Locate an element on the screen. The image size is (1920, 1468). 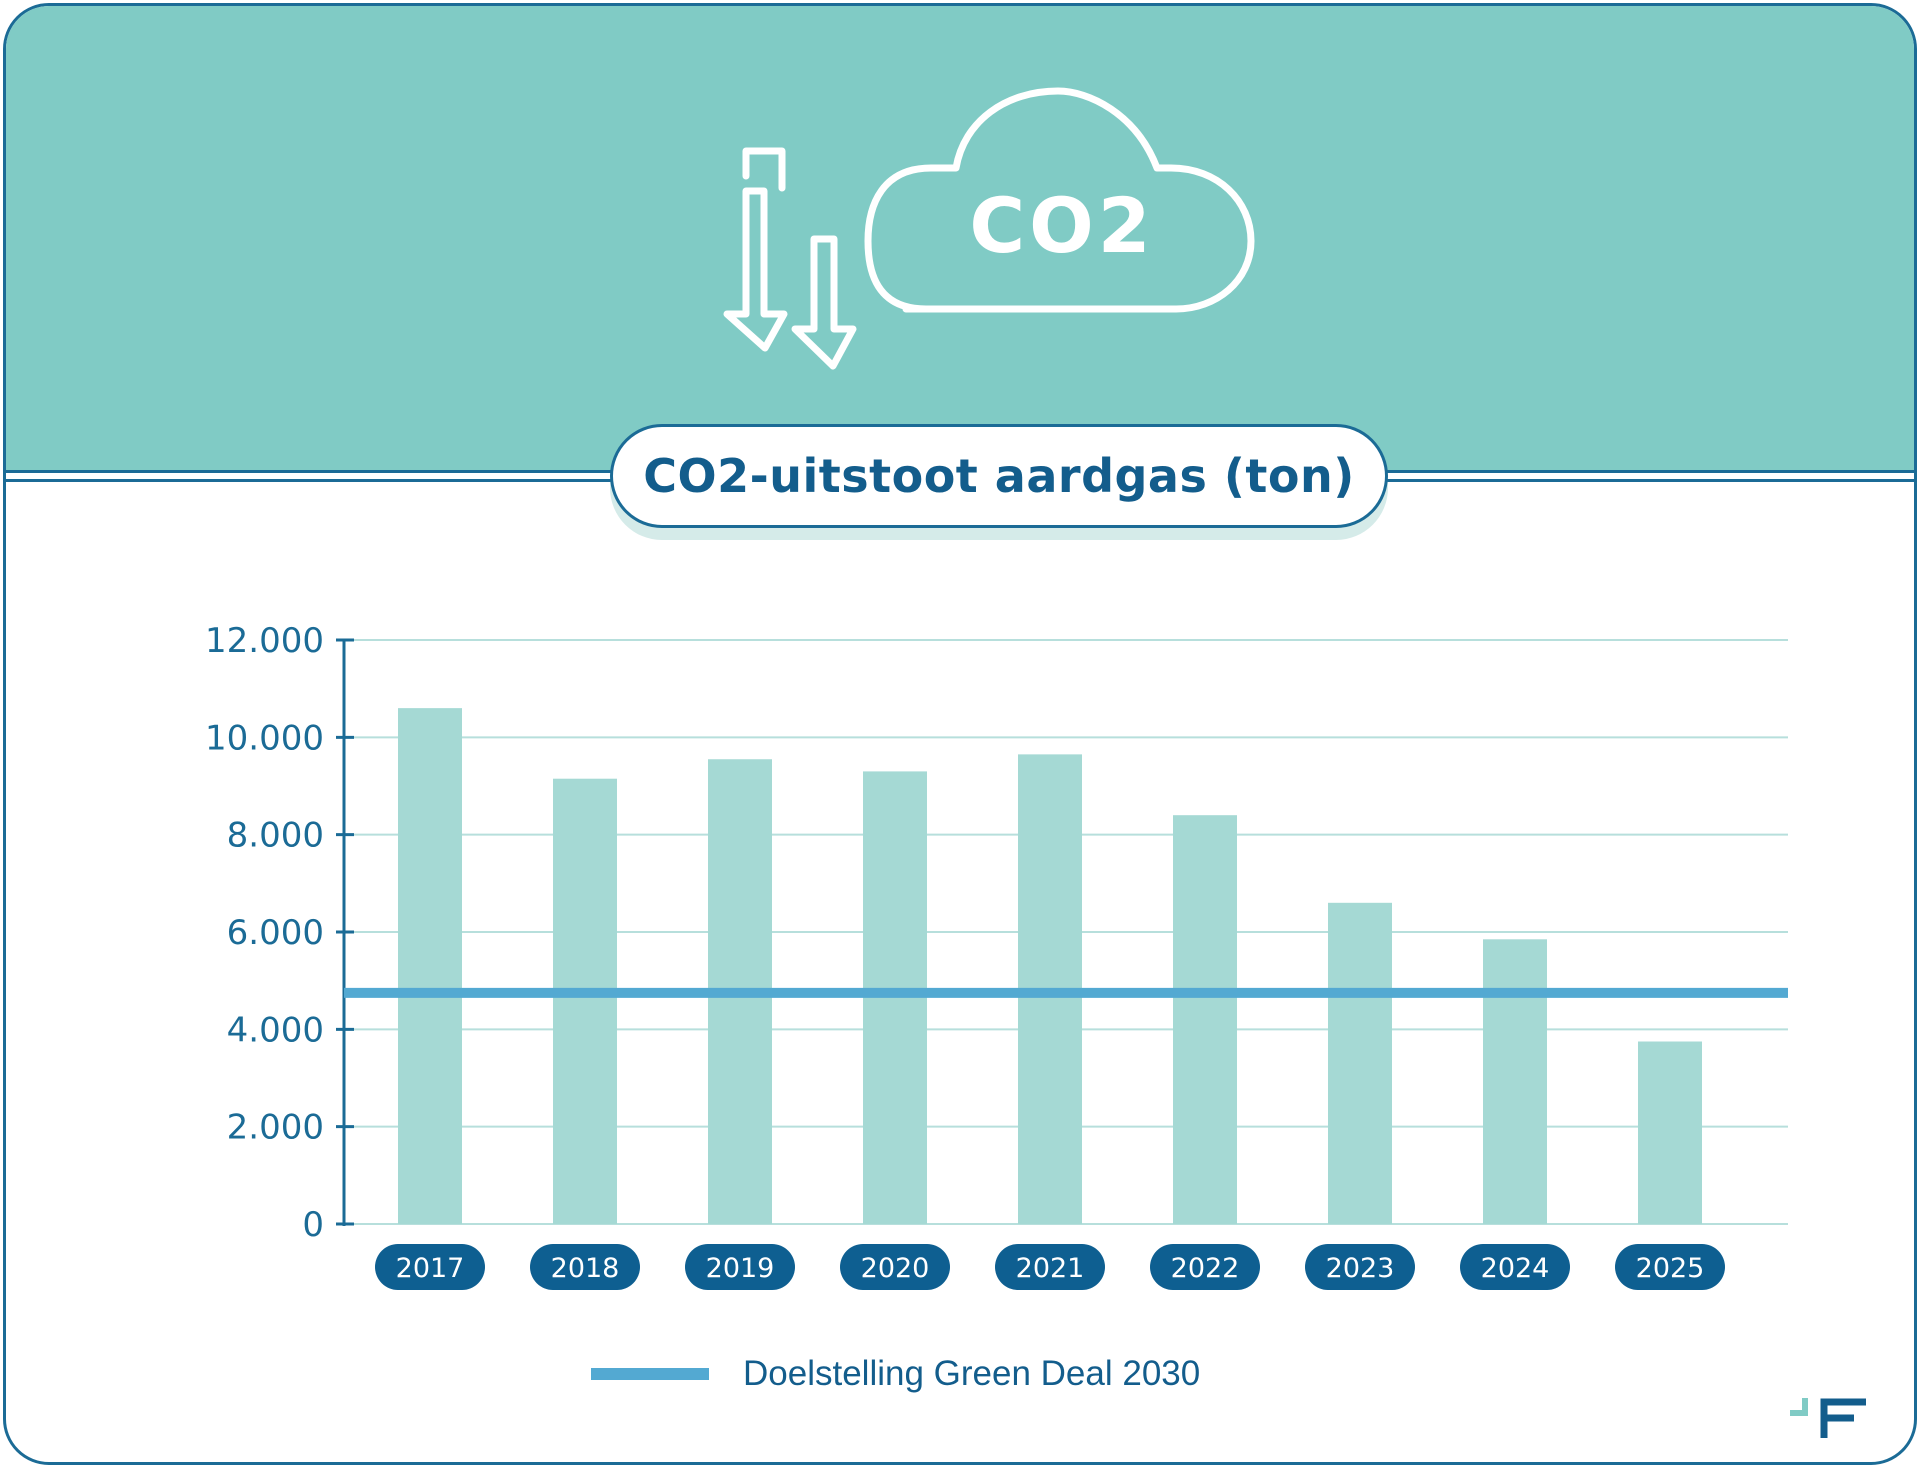
x-tick-label: 2019 is located at coordinates (740, 1268).